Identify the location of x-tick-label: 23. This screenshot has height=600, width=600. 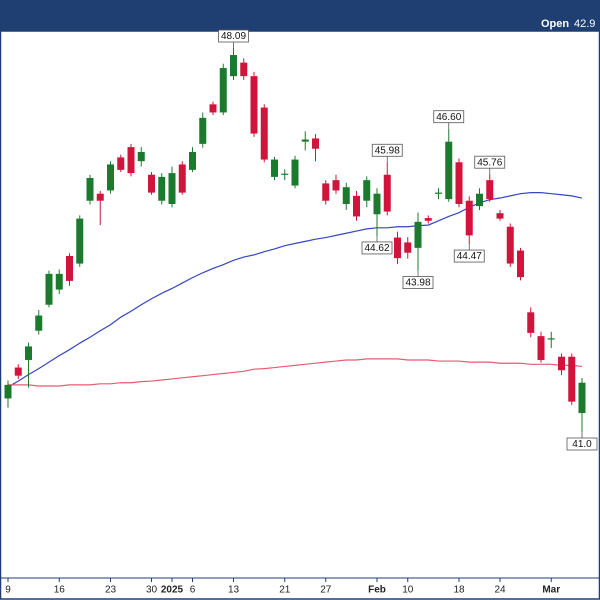
(111, 590).